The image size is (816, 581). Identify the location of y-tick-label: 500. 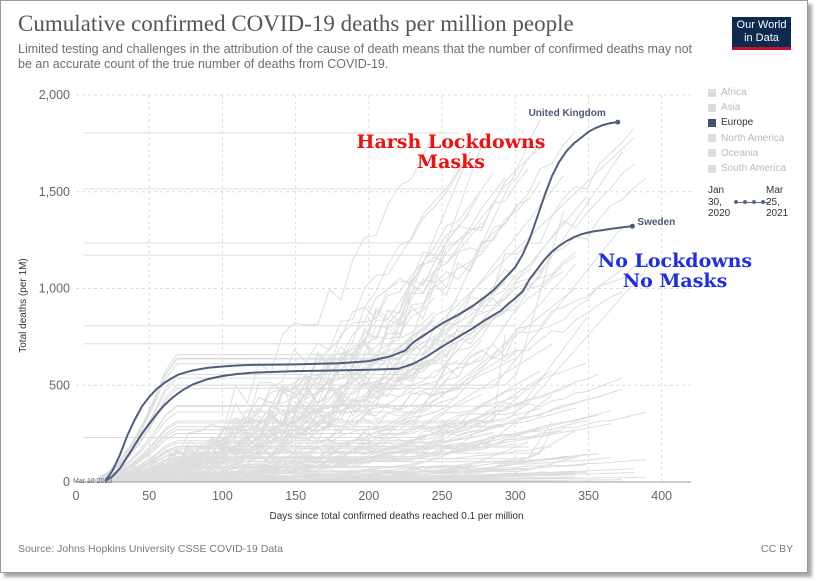
(59, 385).